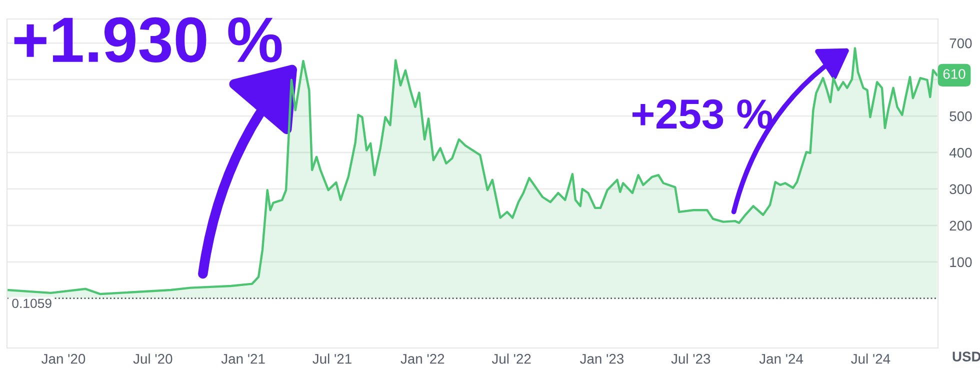 The height and width of the screenshot is (373, 980). Describe the element at coordinates (781, 359) in the screenshot. I see `x-tick-label: Jan '24` at that location.